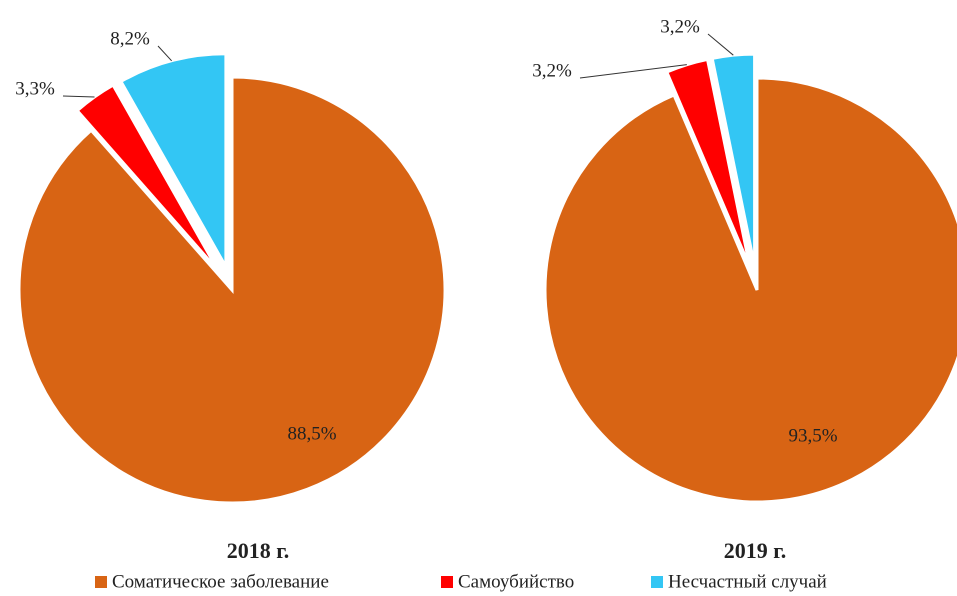 This screenshot has height=596, width=957. I want to click on data-label: 3,3%, so click(35, 88).